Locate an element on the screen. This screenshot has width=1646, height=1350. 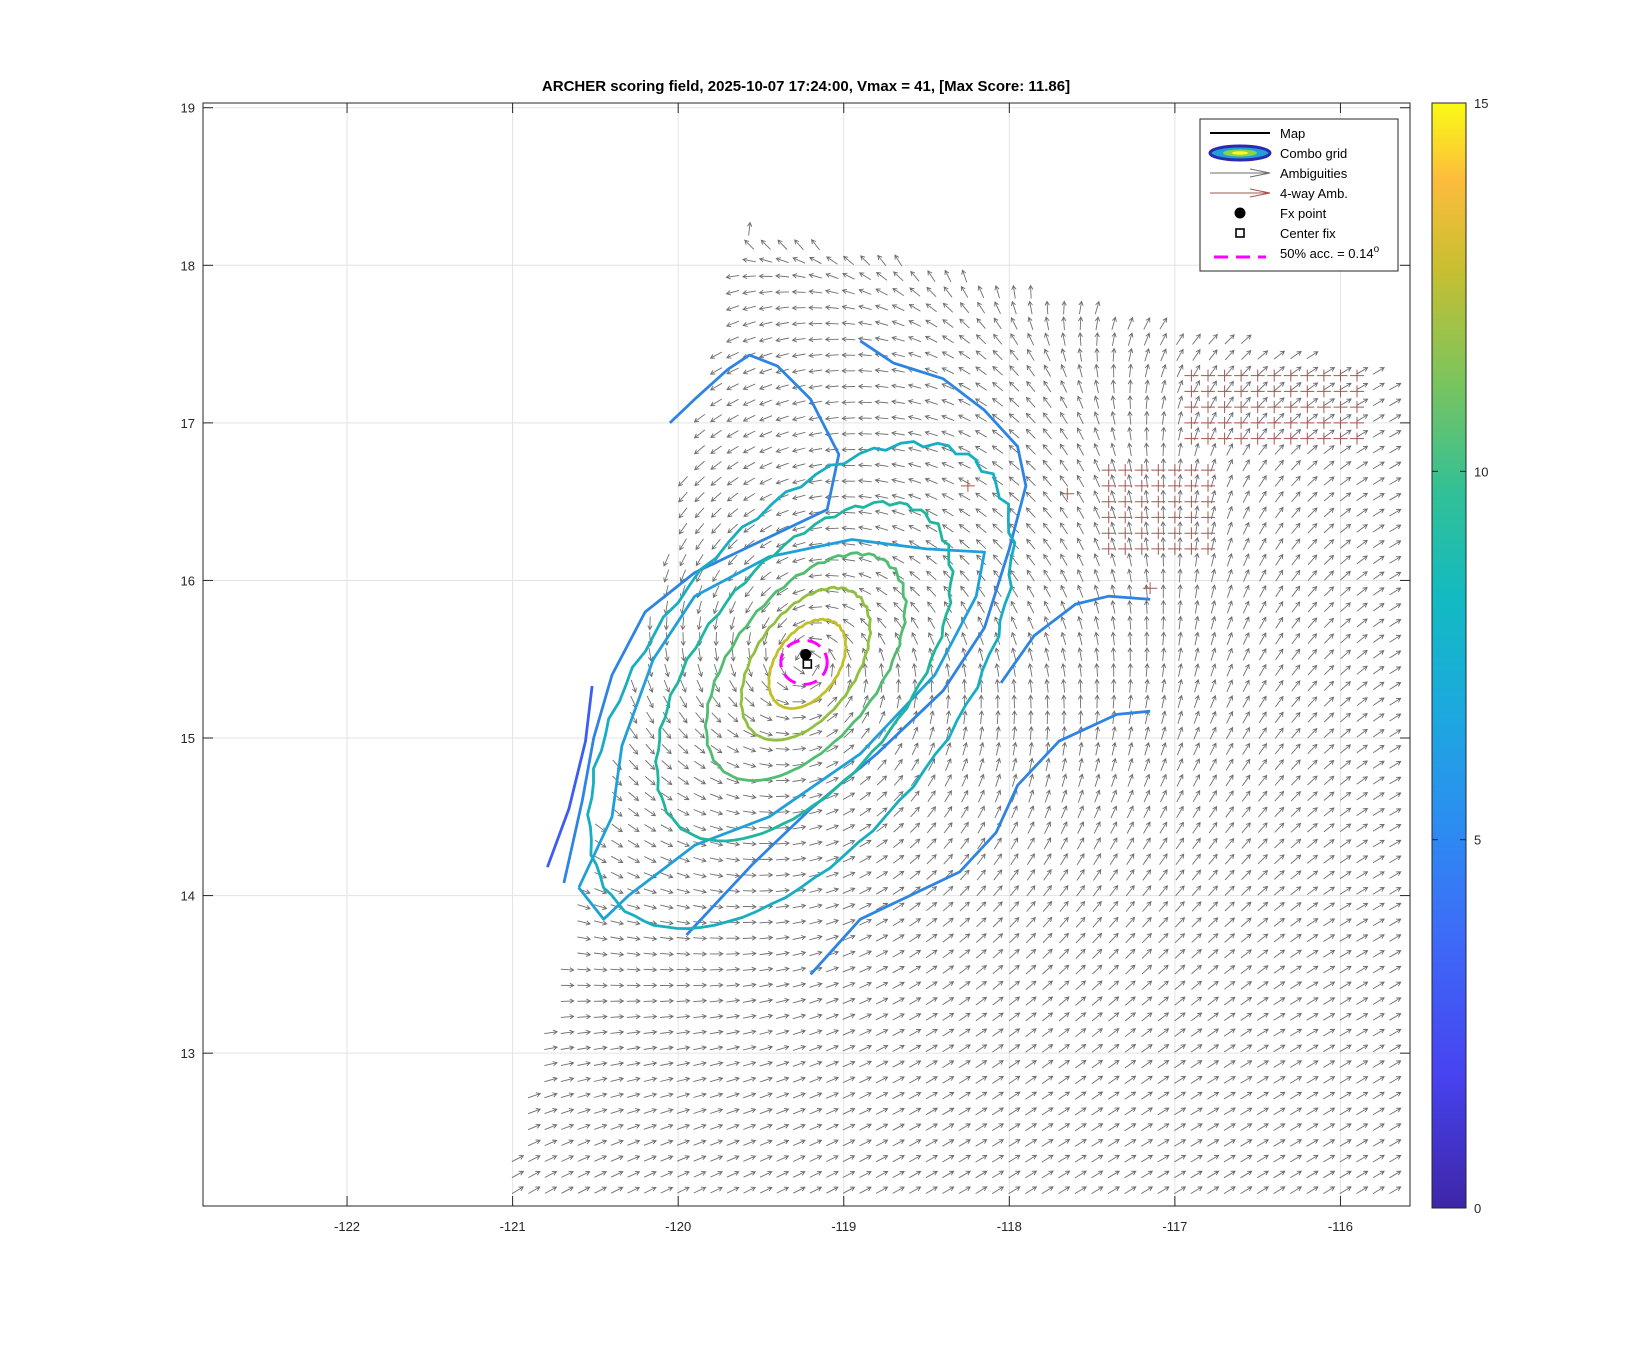
y-tick-label: 16 is located at coordinates (188, 580).